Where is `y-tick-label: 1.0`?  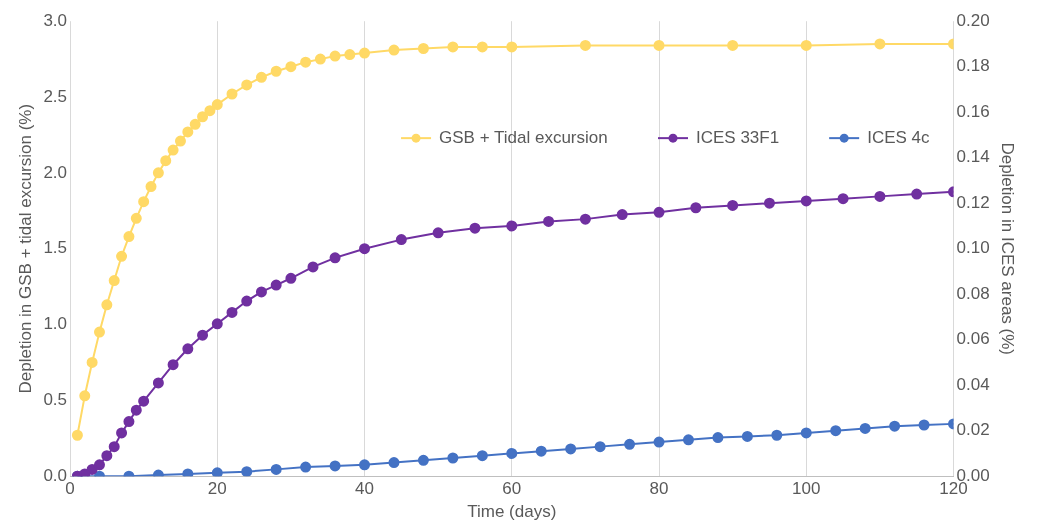 y-tick-label: 1.0 is located at coordinates (55, 324).